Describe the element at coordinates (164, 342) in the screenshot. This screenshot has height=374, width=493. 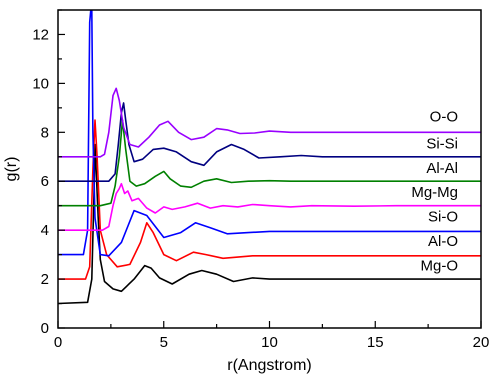
I see `x-tick-label: 5` at that location.